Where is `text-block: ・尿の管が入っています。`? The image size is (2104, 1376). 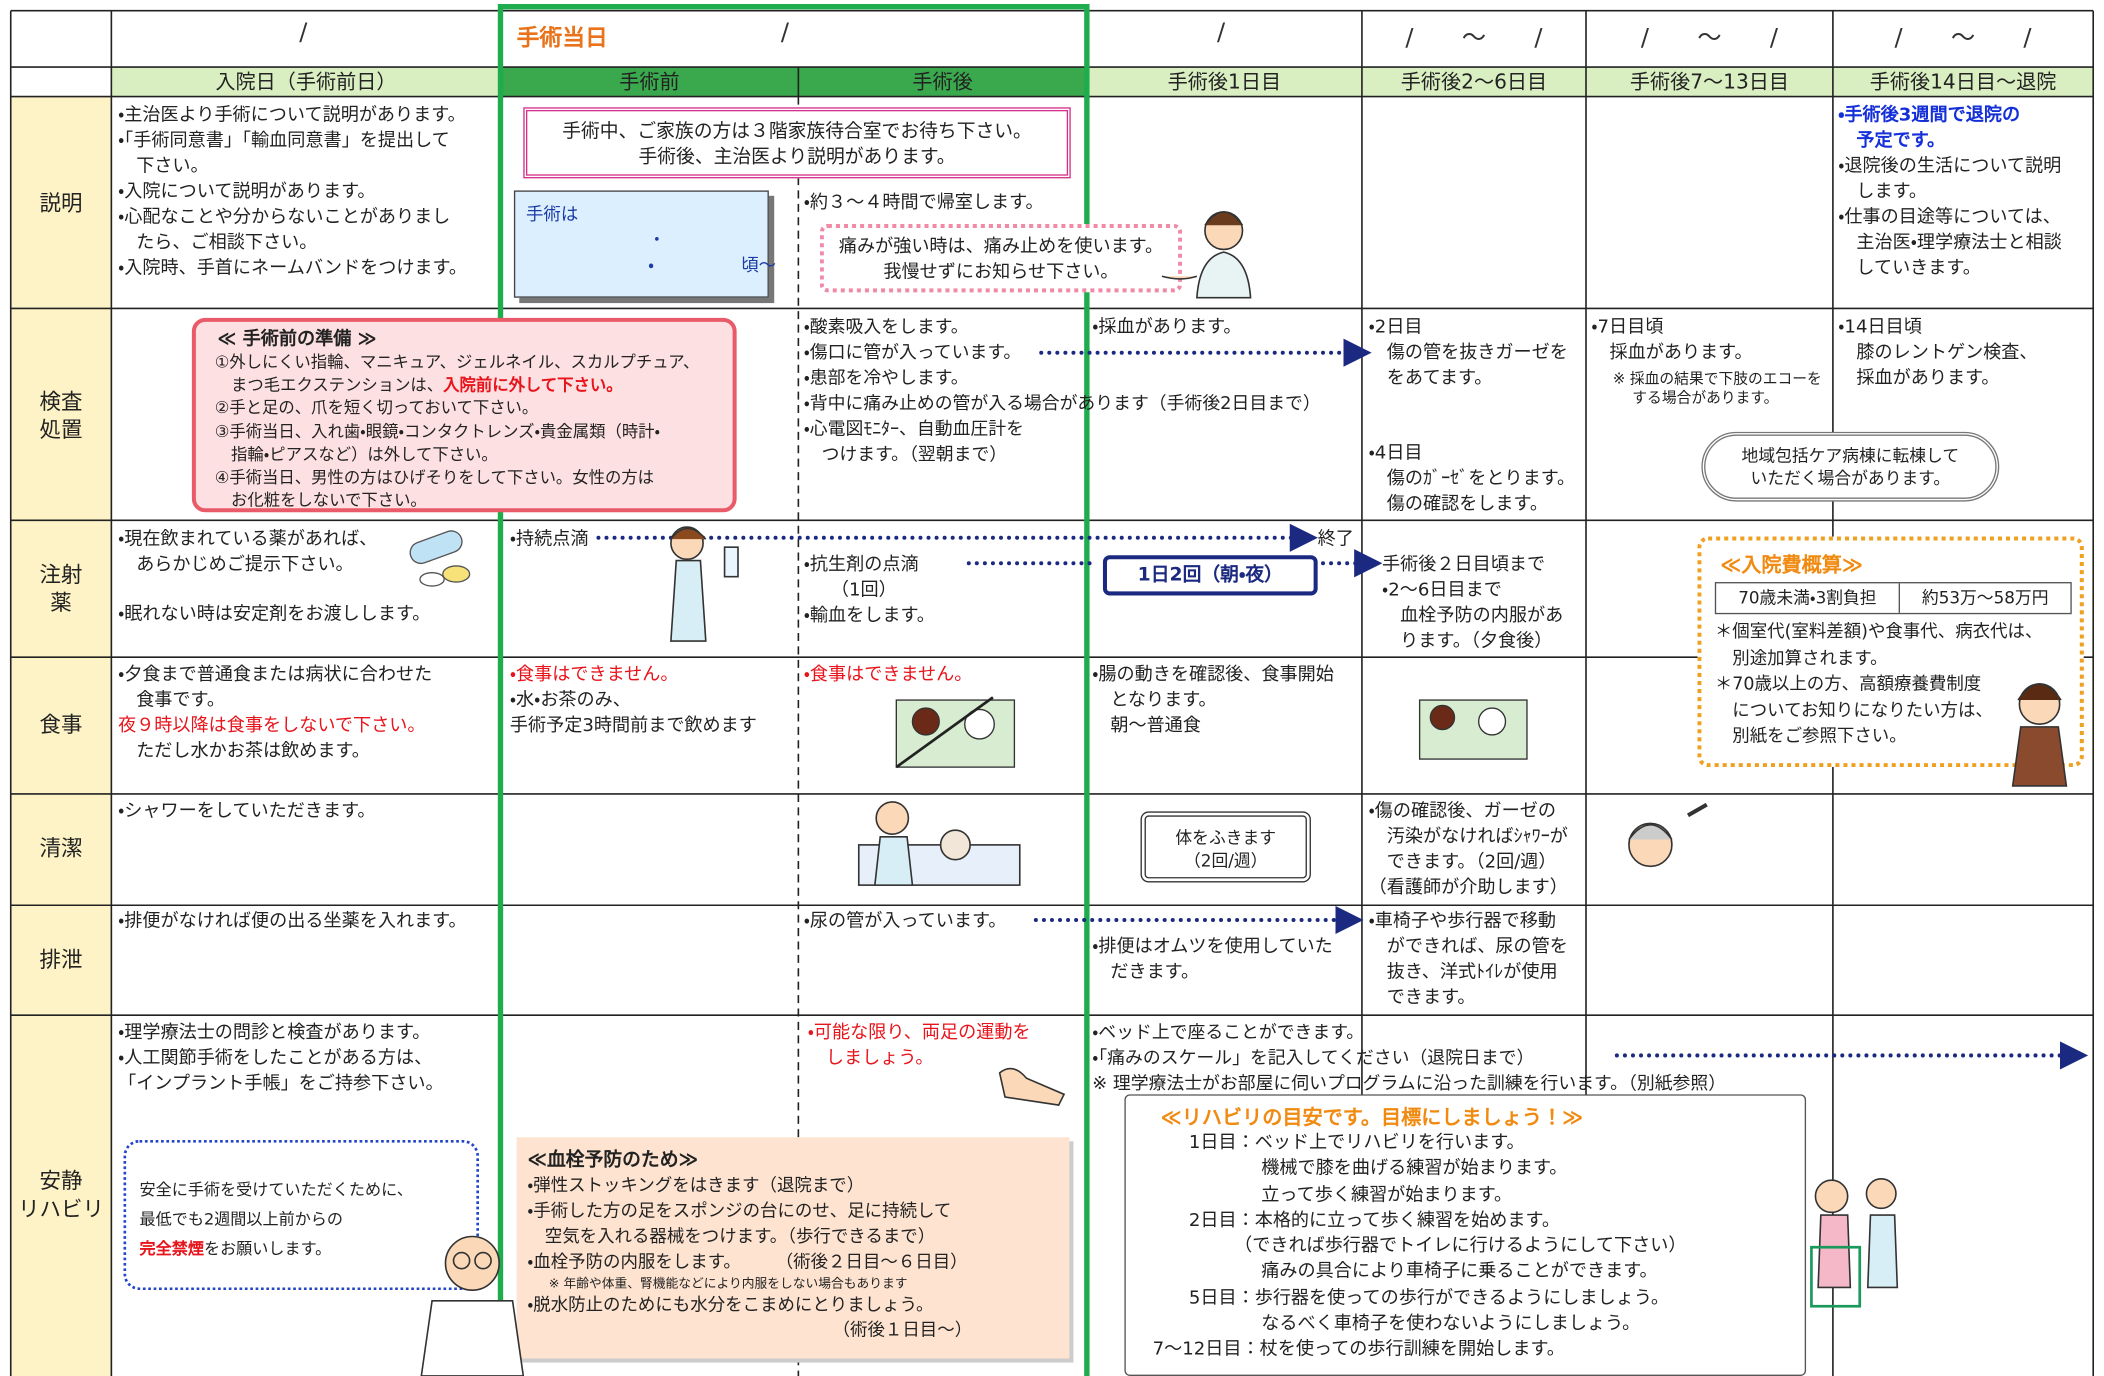 text-block: ・尿の管が入っています。 is located at coordinates (905, 921).